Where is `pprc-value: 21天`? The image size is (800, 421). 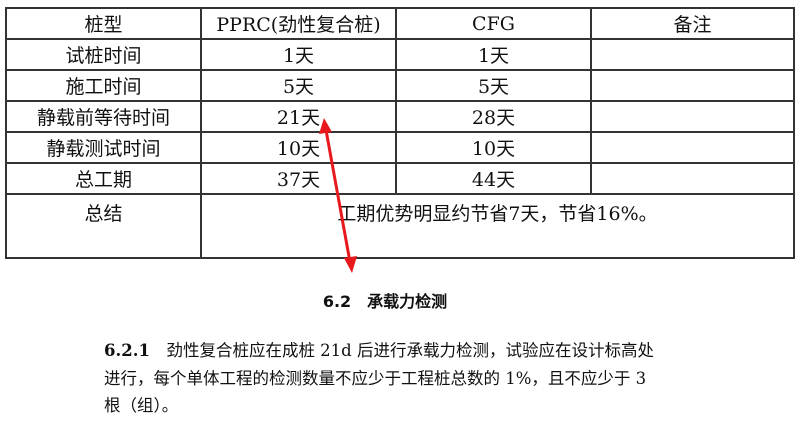 pprc-value: 21天 is located at coordinates (298, 116).